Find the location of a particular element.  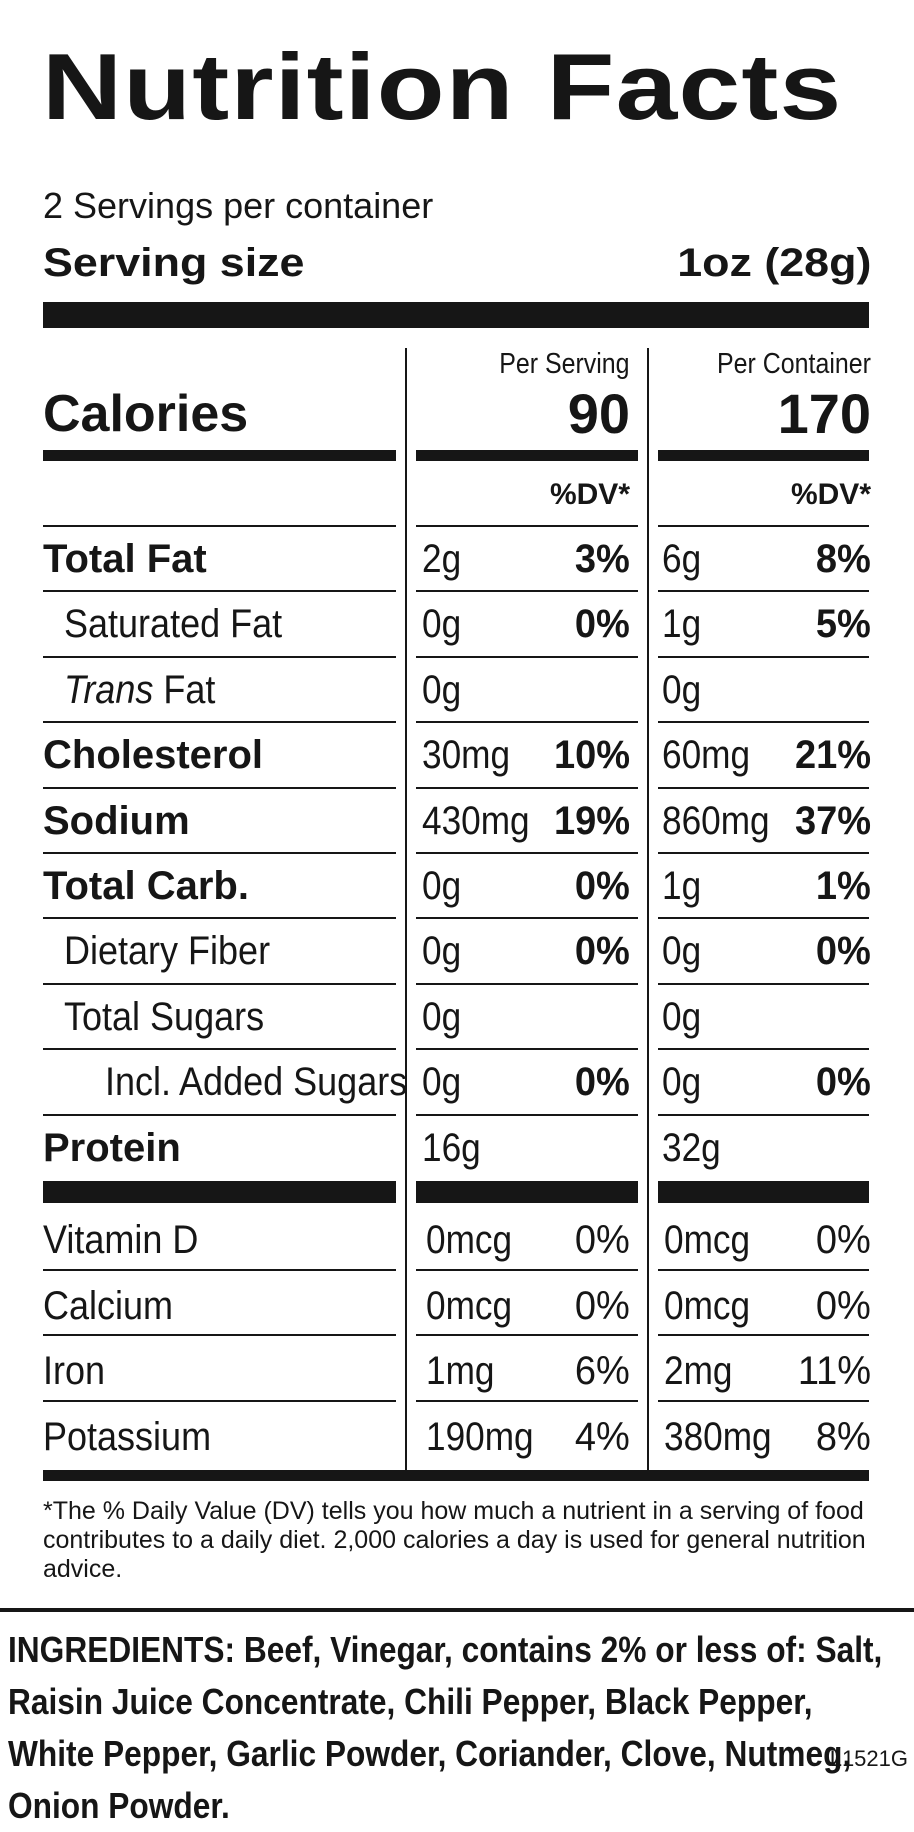

vitamin-label: Iron is located at coordinates (74, 1371).